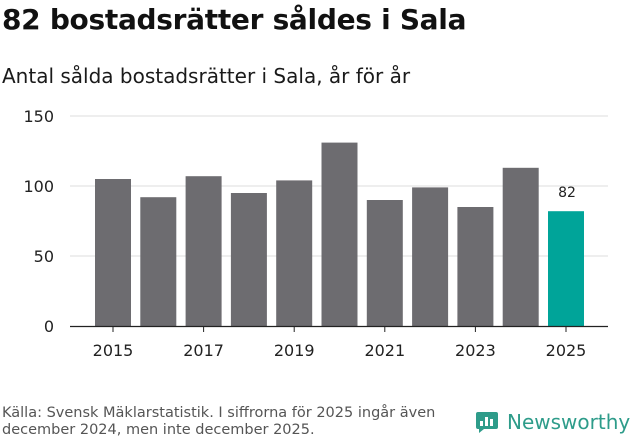 The height and width of the screenshot is (439, 631). What do you see at coordinates (294, 350) in the screenshot?
I see `x-tick-label: 2019` at bounding box center [294, 350].